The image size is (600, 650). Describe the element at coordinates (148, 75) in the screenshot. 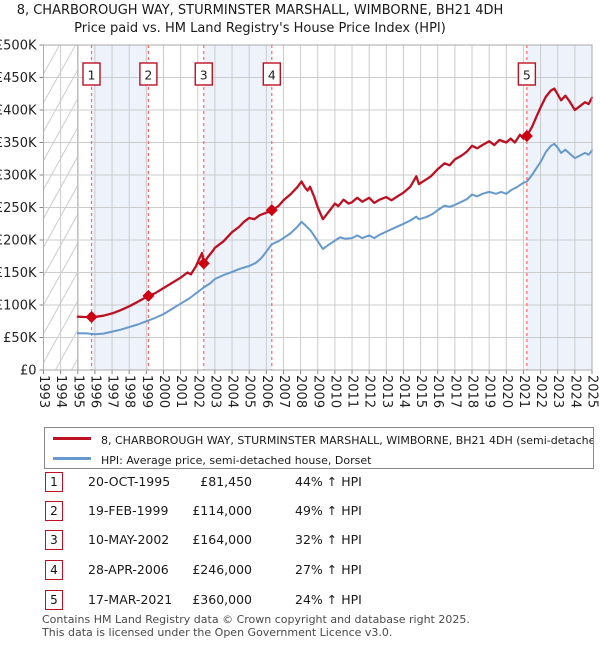

I see `svg-text: 2` at that location.